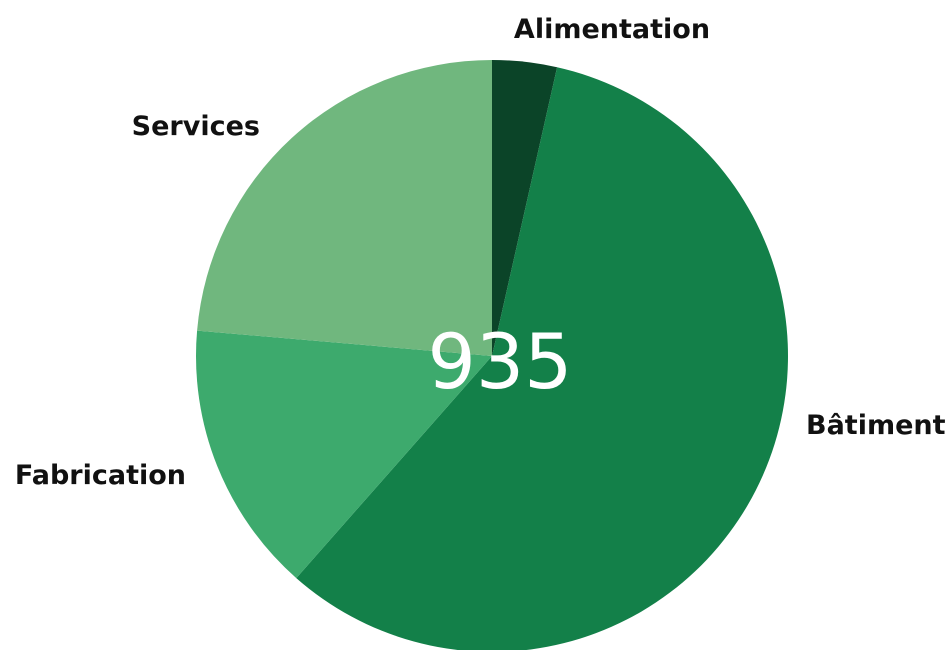  I want to click on slice-label-services: Services, so click(196, 126).